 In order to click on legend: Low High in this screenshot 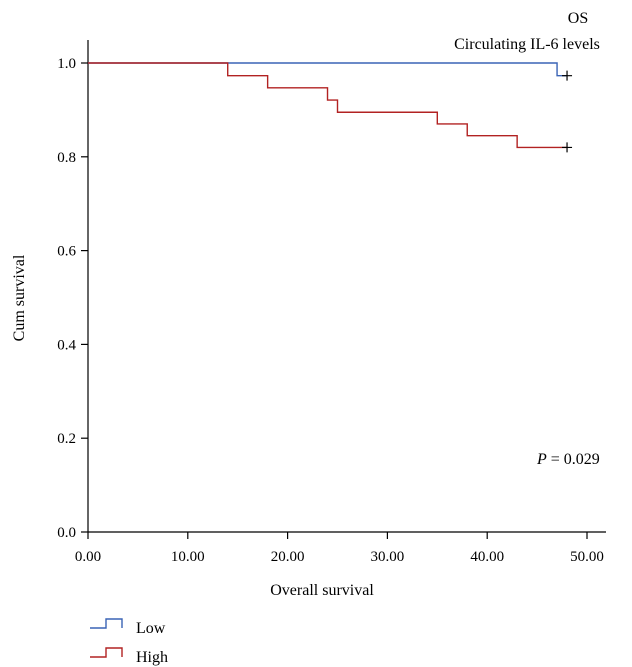, I will do `click(129, 642)`.